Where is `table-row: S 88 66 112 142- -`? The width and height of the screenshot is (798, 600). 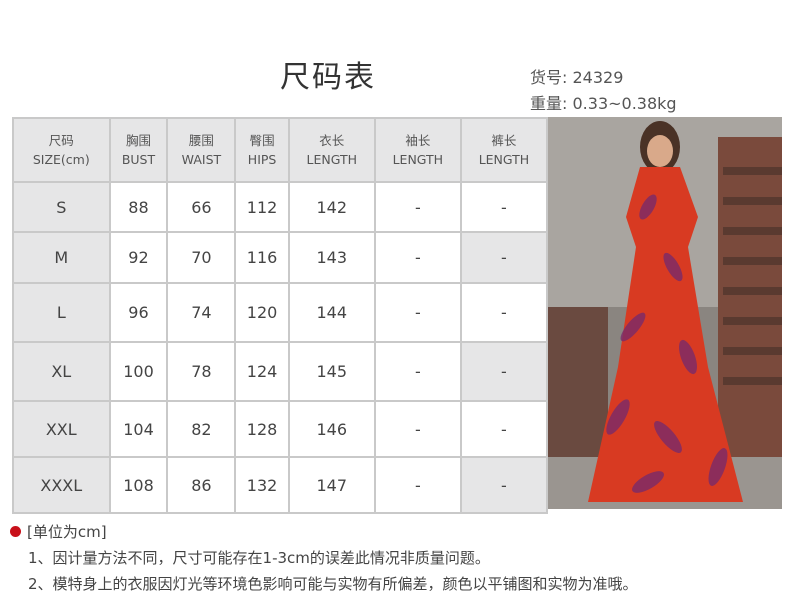 table-row: S 88 66 112 142- - is located at coordinates (280, 207).